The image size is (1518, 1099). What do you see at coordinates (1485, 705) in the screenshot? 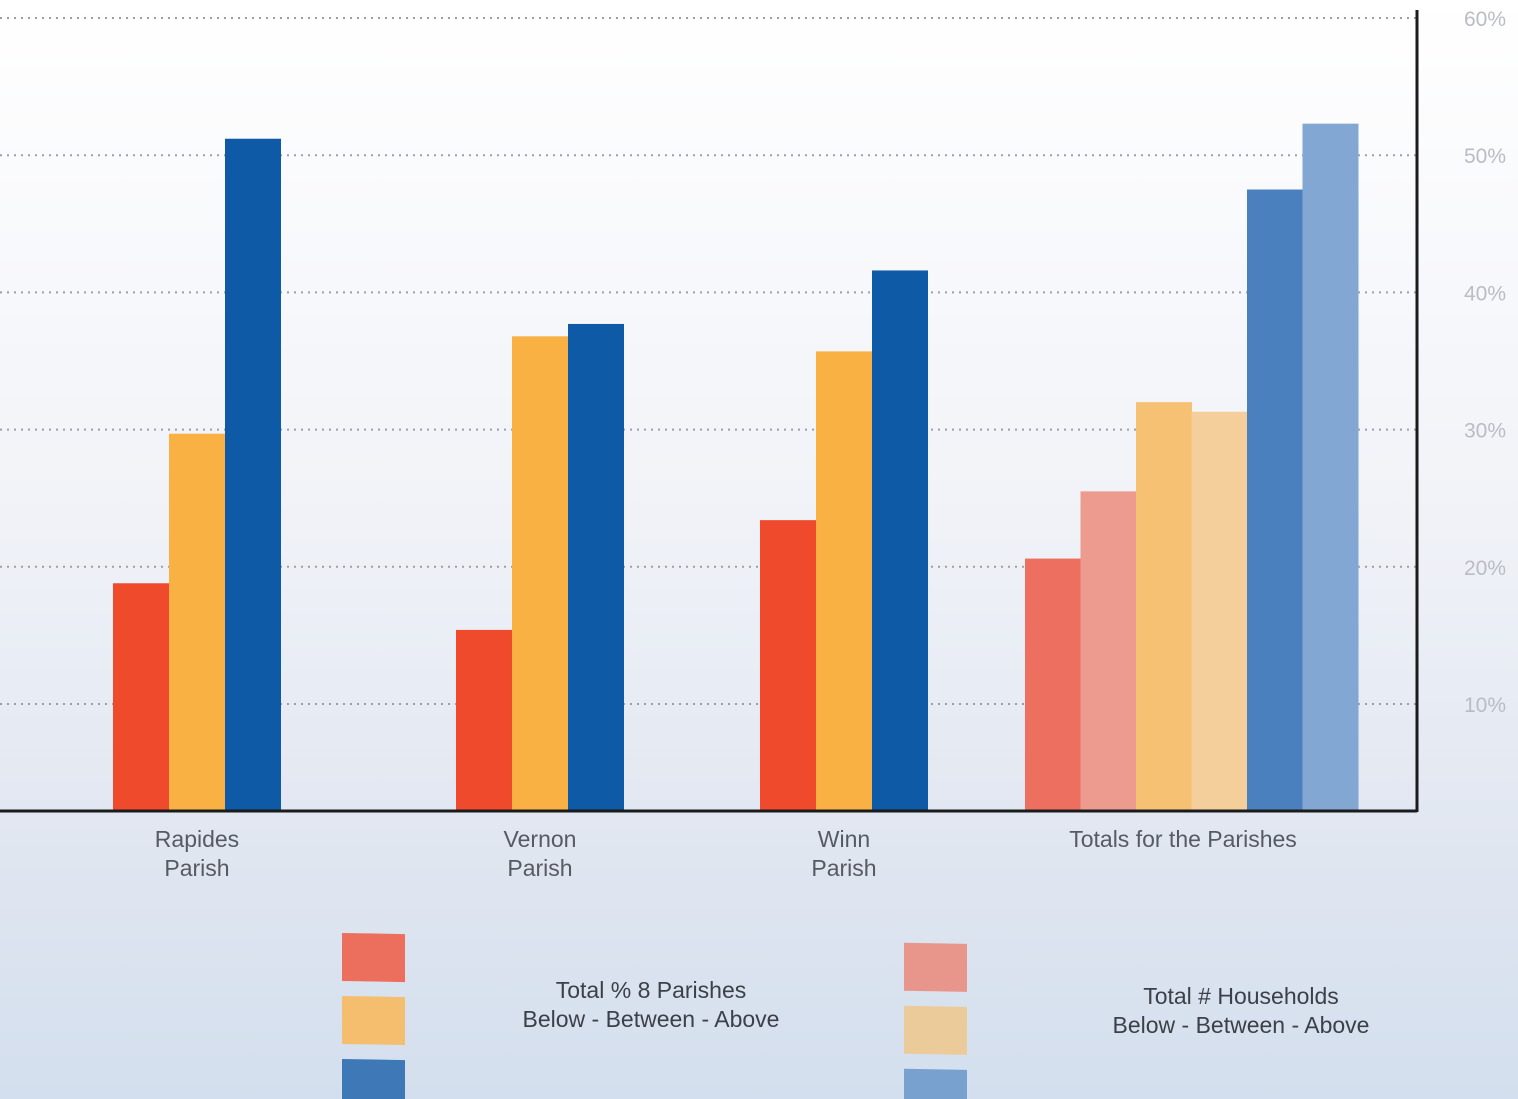
I see `y-tick-label: 10%` at bounding box center [1485, 705].